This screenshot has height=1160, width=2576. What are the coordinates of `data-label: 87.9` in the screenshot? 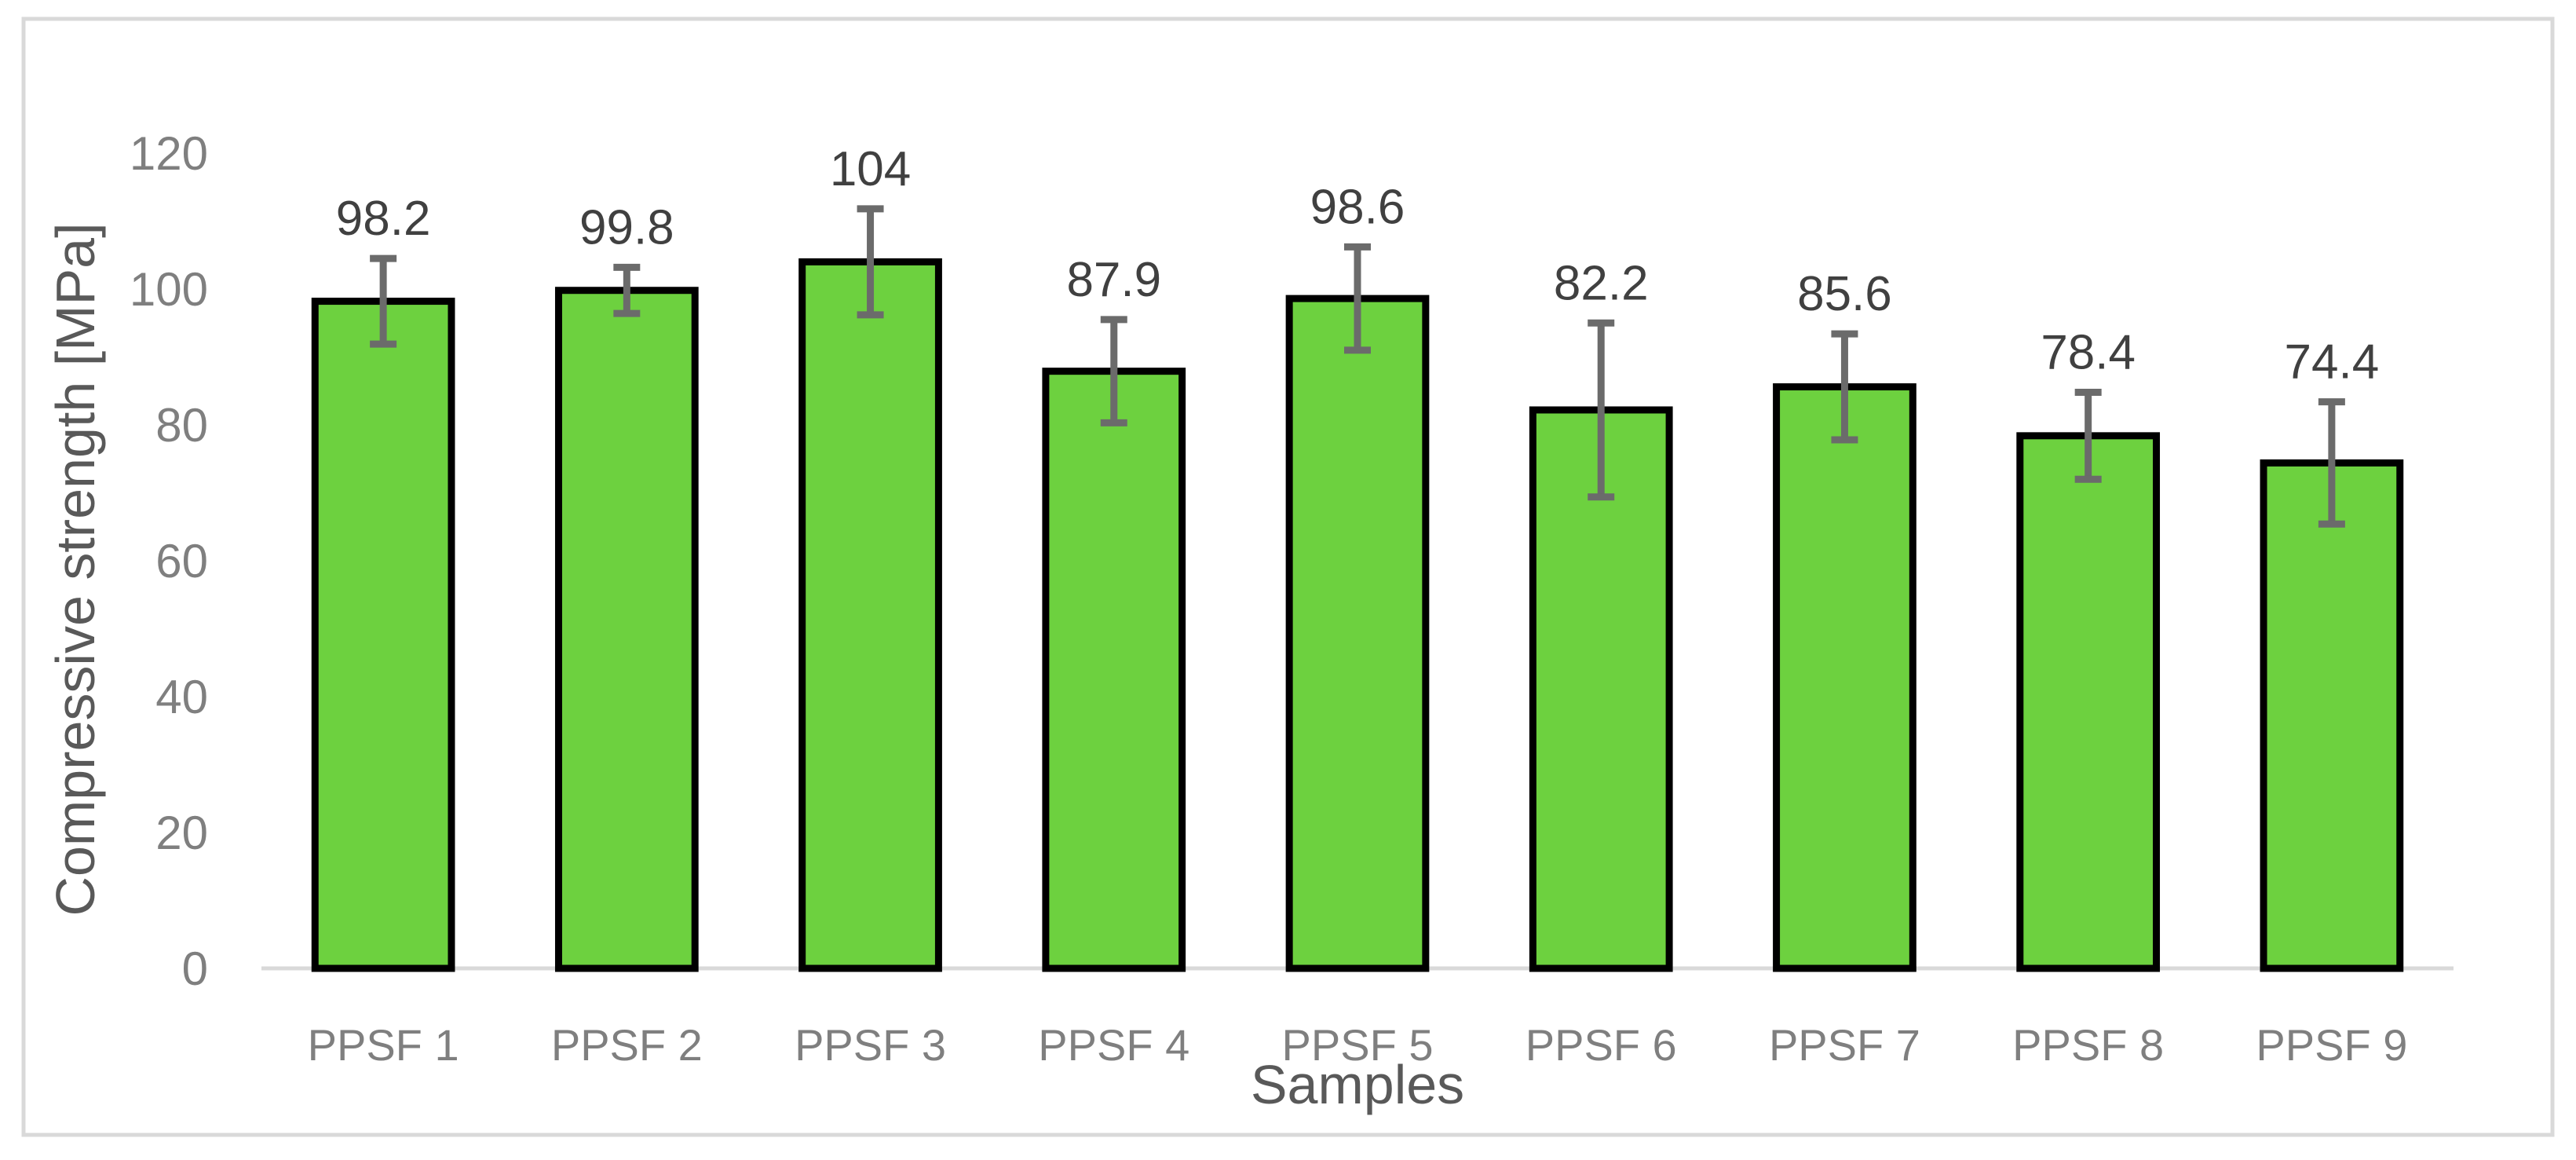 It's located at (1113, 280).